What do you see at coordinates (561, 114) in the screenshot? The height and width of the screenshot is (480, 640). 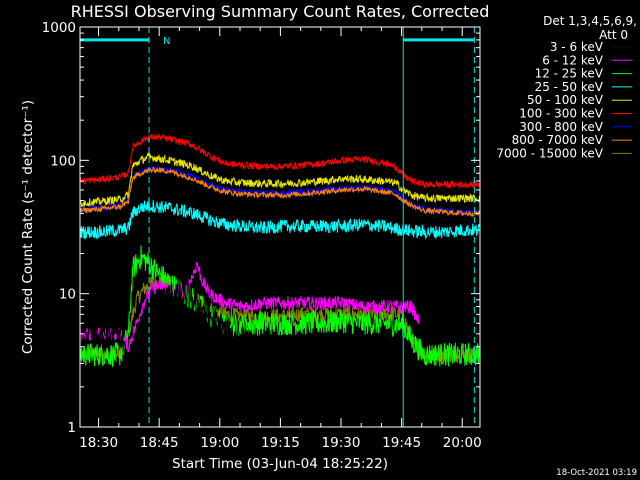 I see `legend-label-5: 100 - 300 keV` at bounding box center [561, 114].